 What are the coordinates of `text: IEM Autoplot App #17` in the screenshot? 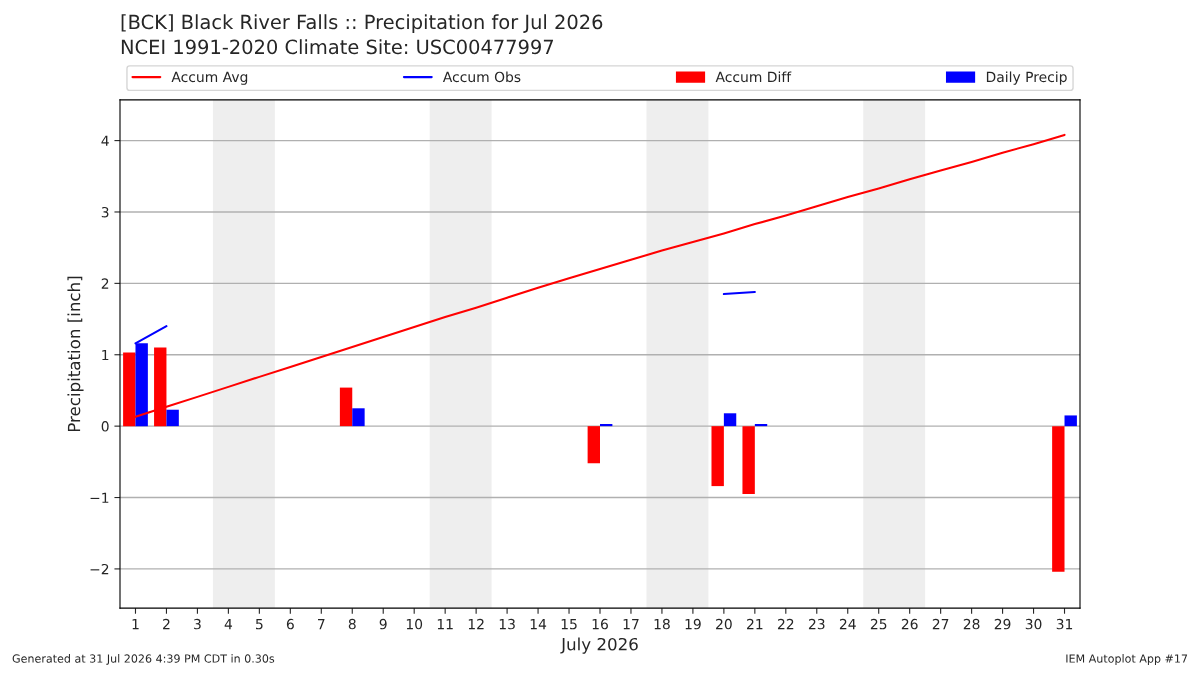 It's located at (1127, 659).